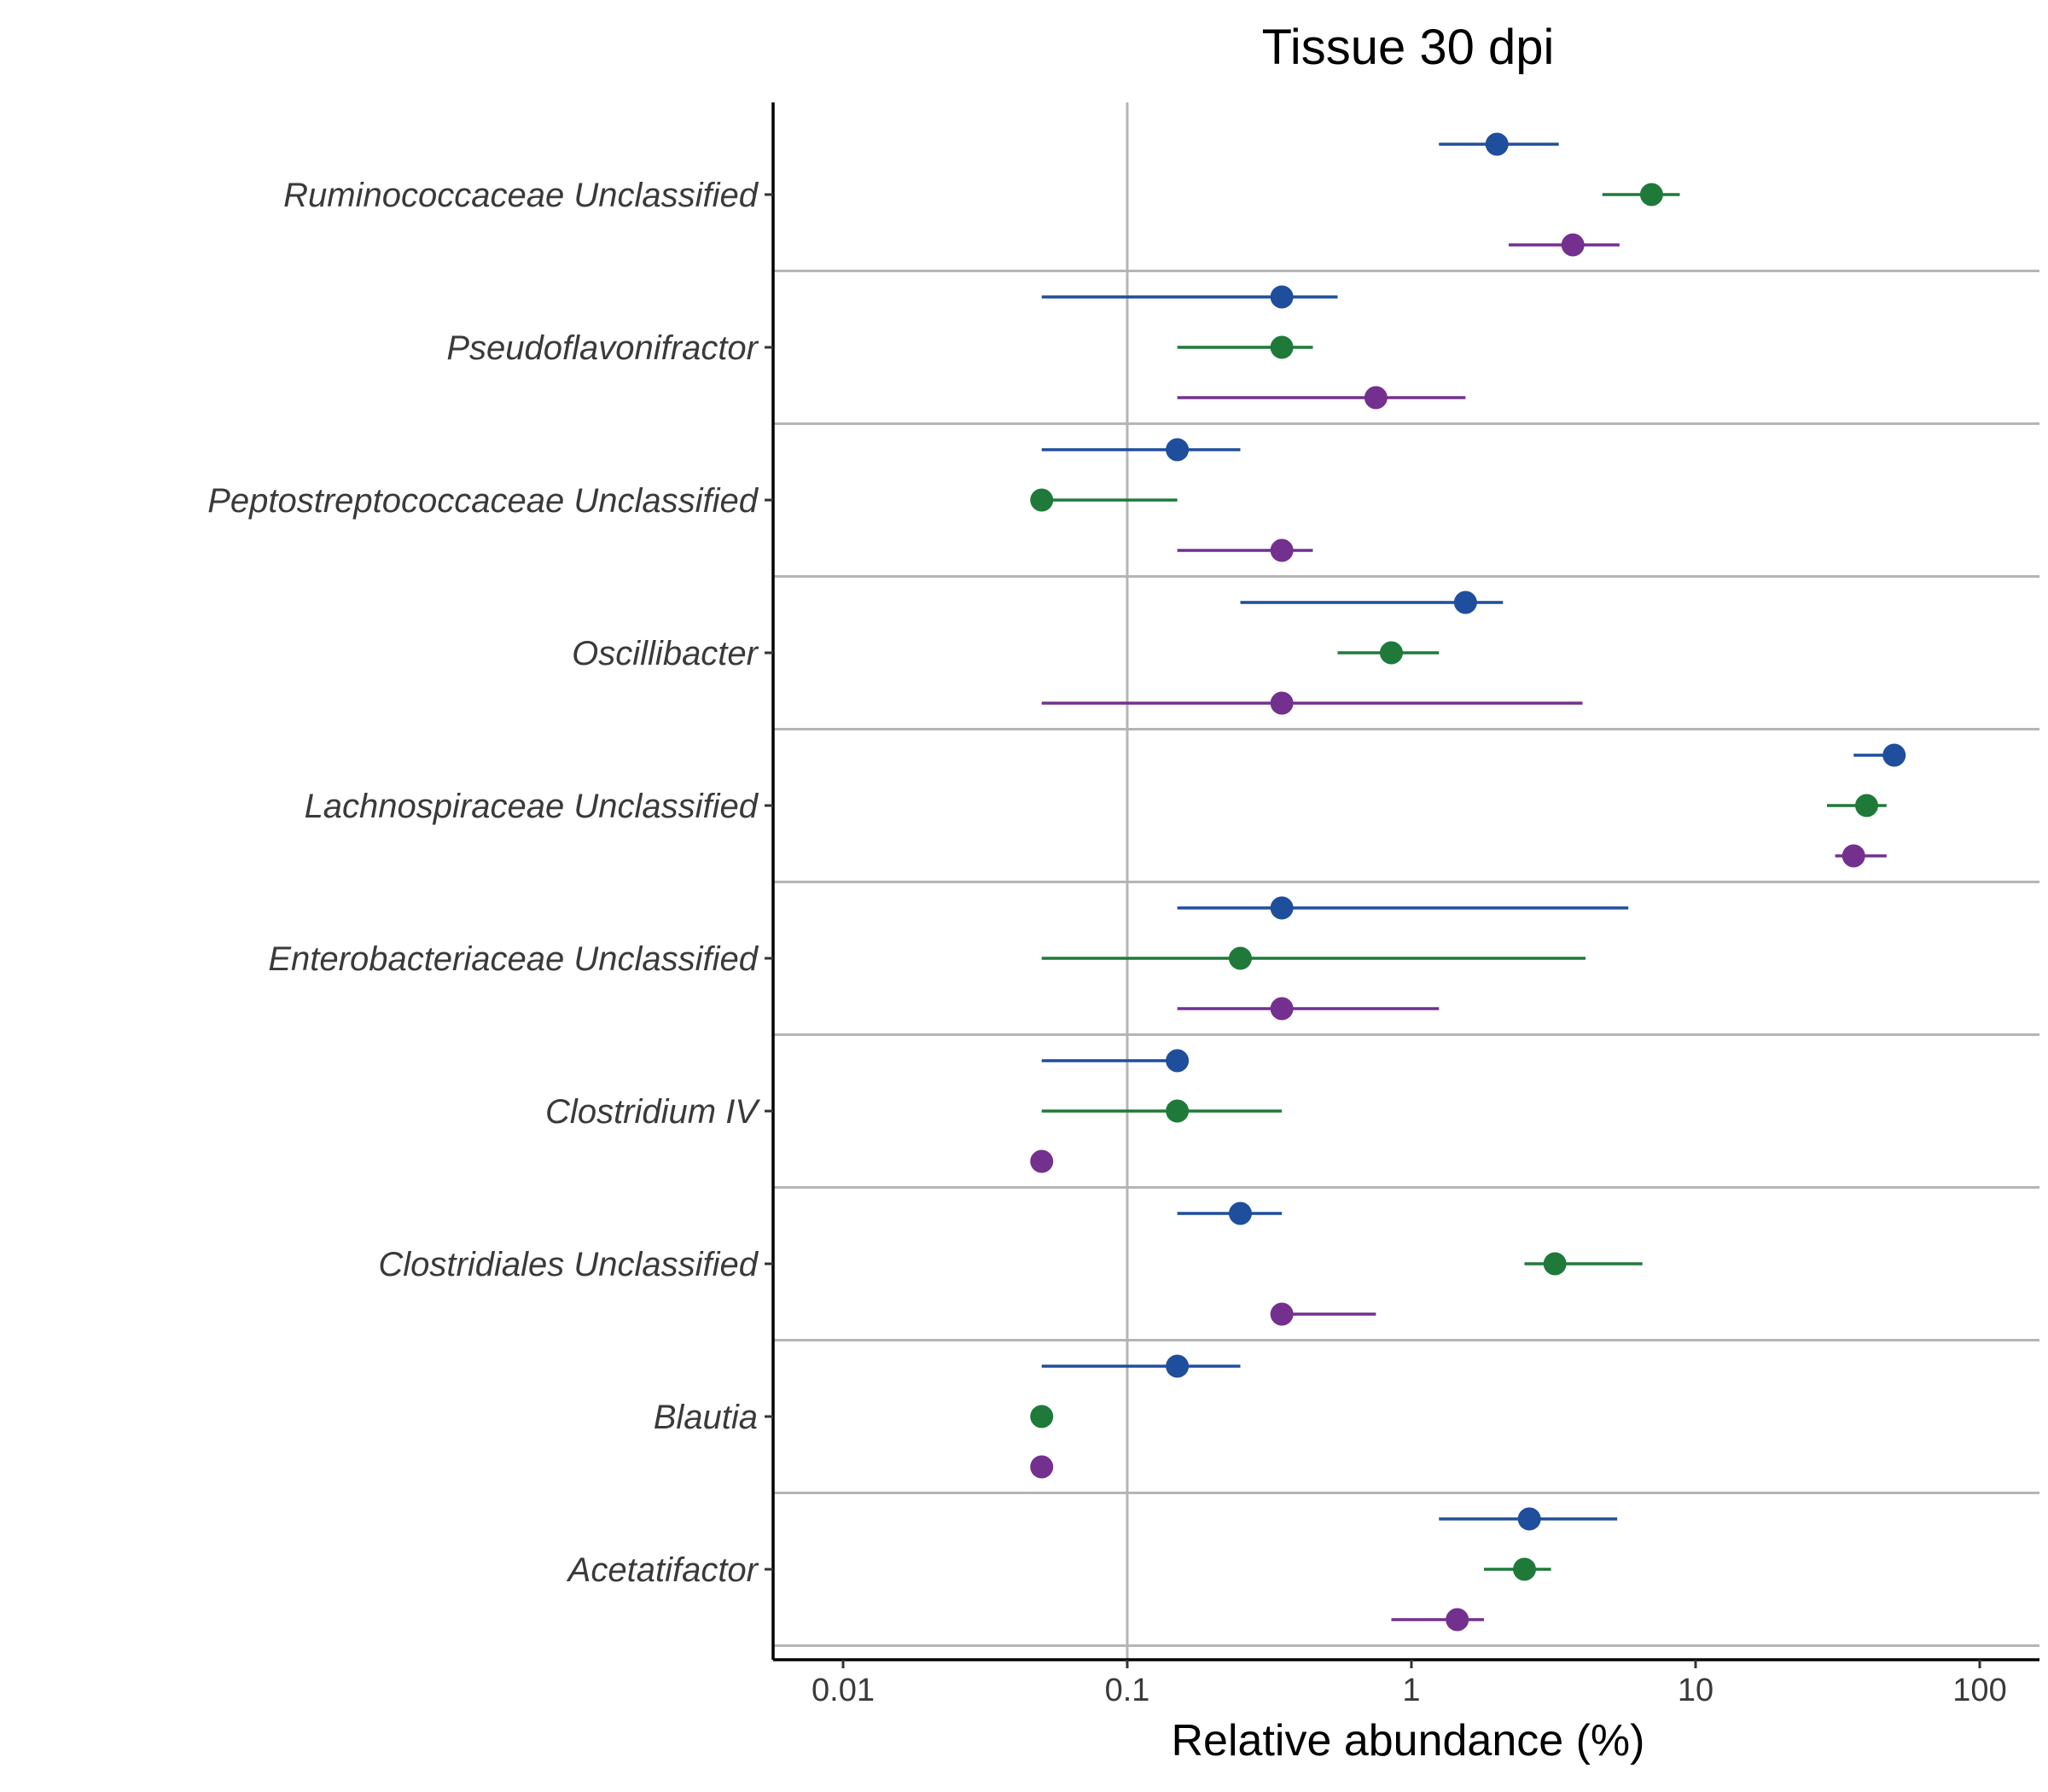  What do you see at coordinates (1695, 1690) in the screenshot?
I see `x-tick-label: 10` at bounding box center [1695, 1690].